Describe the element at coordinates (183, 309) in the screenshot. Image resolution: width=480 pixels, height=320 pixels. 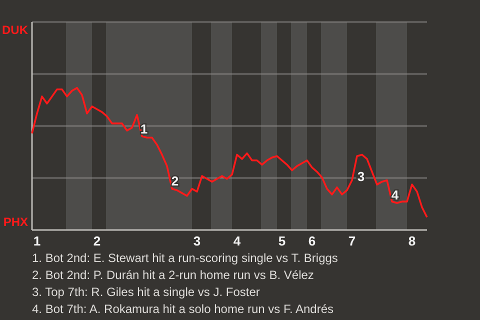
I see `text: 4. Bot 7th: A. Rokamura hit a solo home run vs F. Andrés` at that location.